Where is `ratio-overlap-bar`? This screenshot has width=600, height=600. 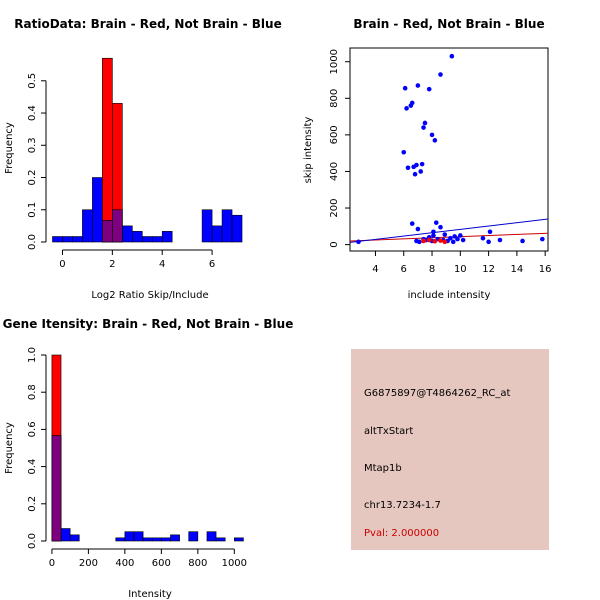 ratio-overlap-bar is located at coordinates (117, 226).